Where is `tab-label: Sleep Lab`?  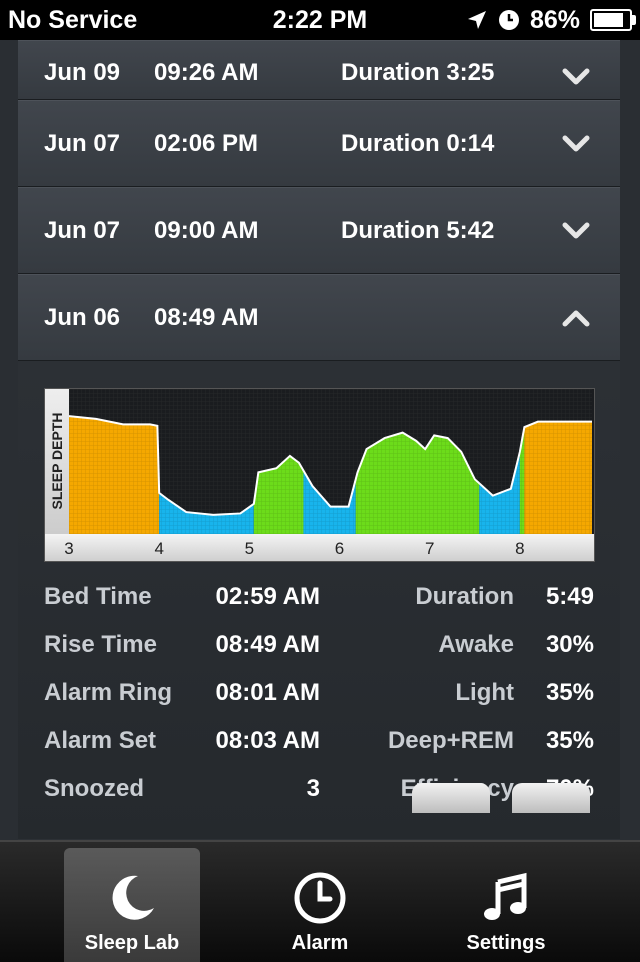
tab-label: Sleep Lab is located at coordinates (132, 943).